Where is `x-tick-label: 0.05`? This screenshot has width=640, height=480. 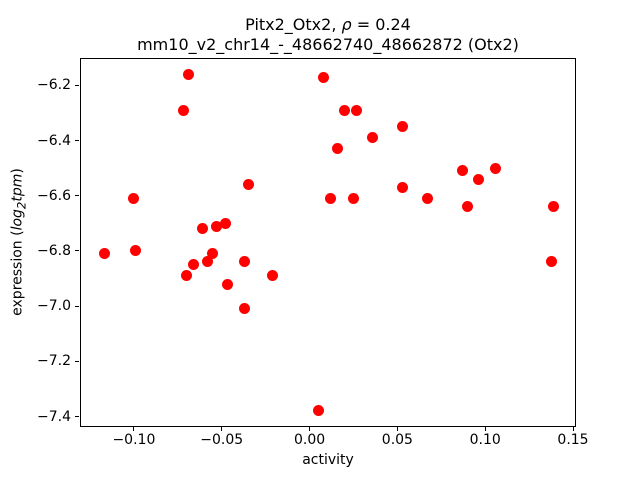
x-tick-label: 0.05 is located at coordinates (397, 440).